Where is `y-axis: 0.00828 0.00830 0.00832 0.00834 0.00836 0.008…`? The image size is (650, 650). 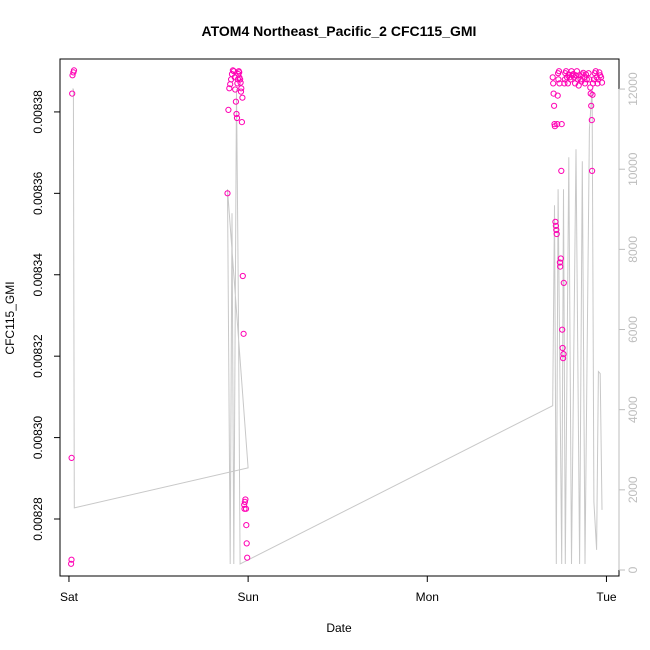
y-axis: 0.00828 0.00830 0.00832 0.00834 0.00836 0.008… is located at coordinates (46, 315).